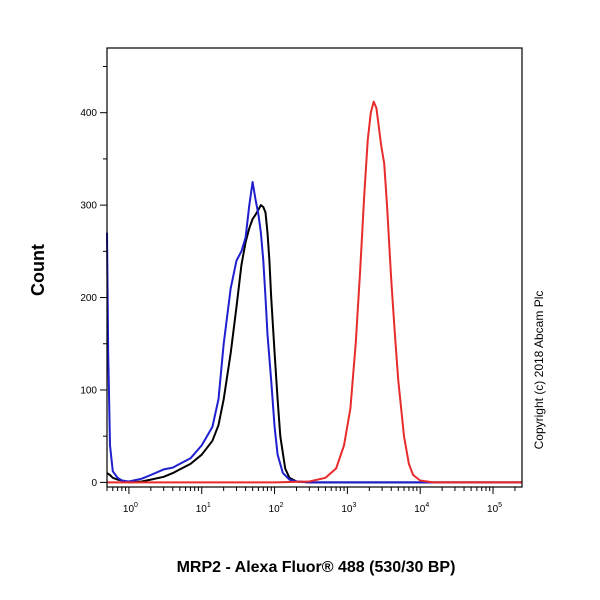  What do you see at coordinates (88, 113) in the screenshot?
I see `y-tick-label: 400` at bounding box center [88, 113].